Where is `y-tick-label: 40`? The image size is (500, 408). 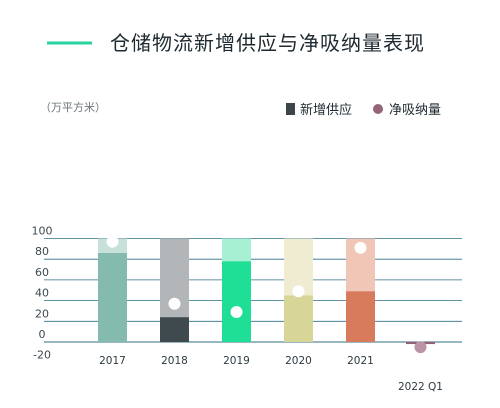
y-tick-label: 40 is located at coordinates (42, 293).